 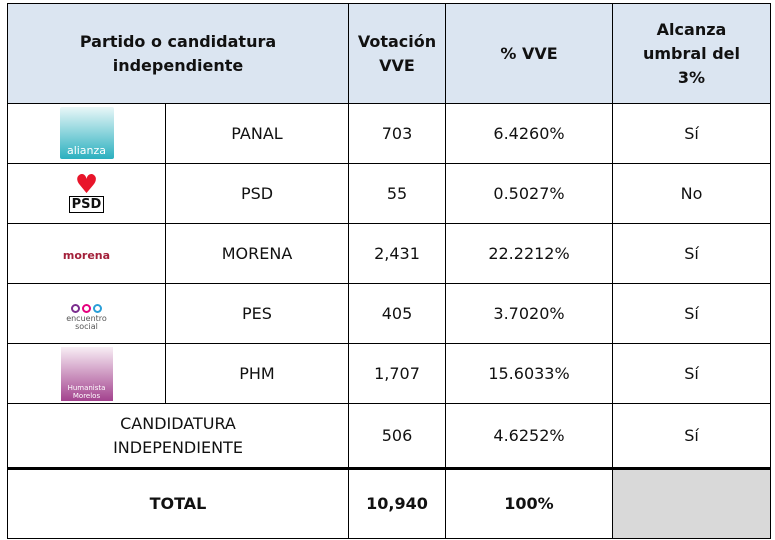 What do you see at coordinates (86, 150) in the screenshot?
I see `logo-text: alianza` at bounding box center [86, 150].